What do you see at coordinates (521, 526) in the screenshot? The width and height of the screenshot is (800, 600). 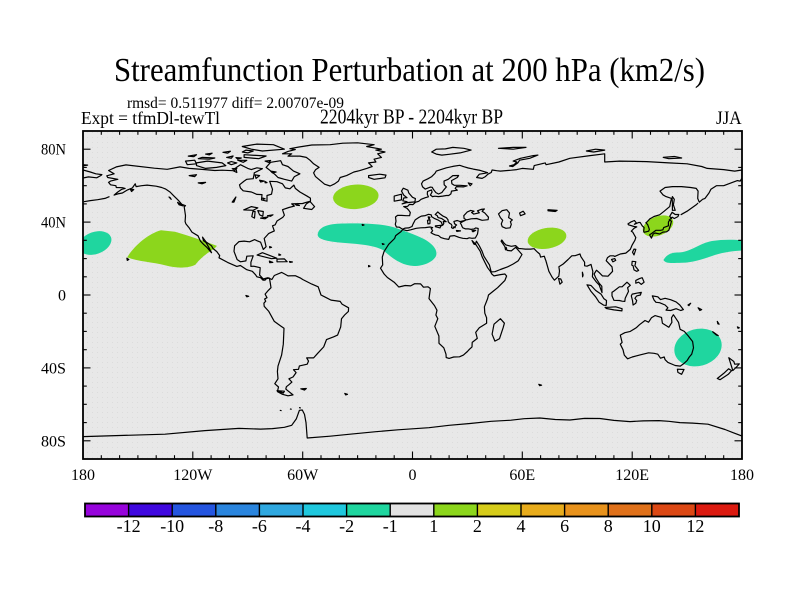 I see `svg-text: 4` at bounding box center [521, 526].